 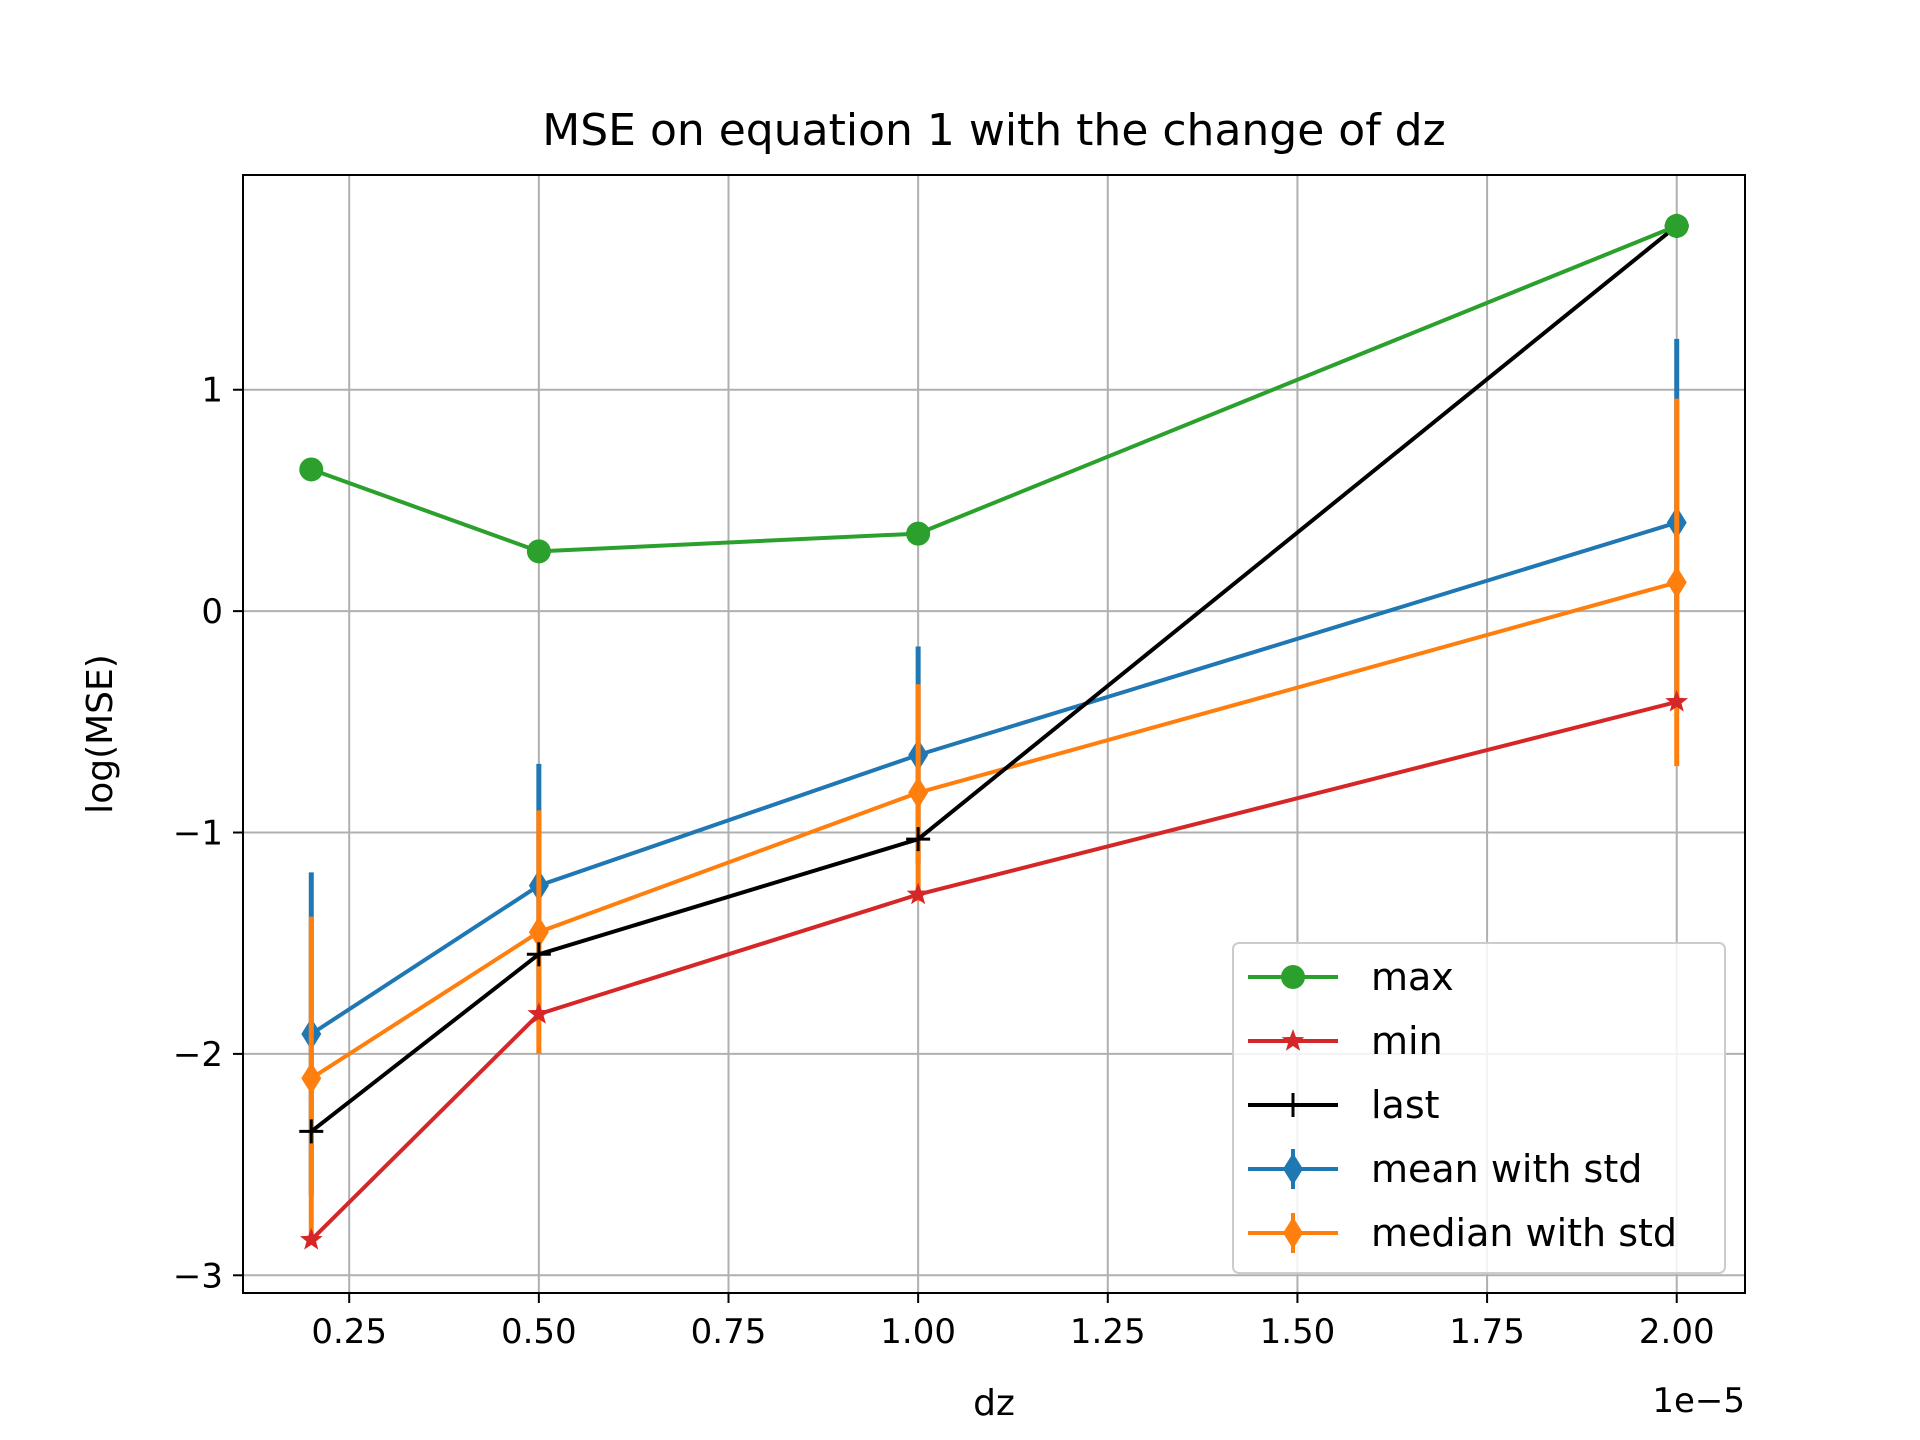 I want to click on legend-label: last, so click(x=1405, y=1105).